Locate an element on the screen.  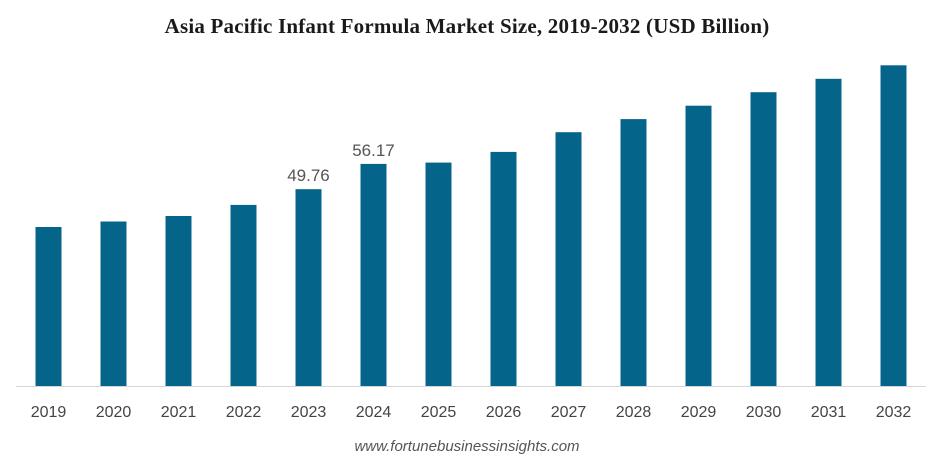
bar-2027 is located at coordinates (568, 259).